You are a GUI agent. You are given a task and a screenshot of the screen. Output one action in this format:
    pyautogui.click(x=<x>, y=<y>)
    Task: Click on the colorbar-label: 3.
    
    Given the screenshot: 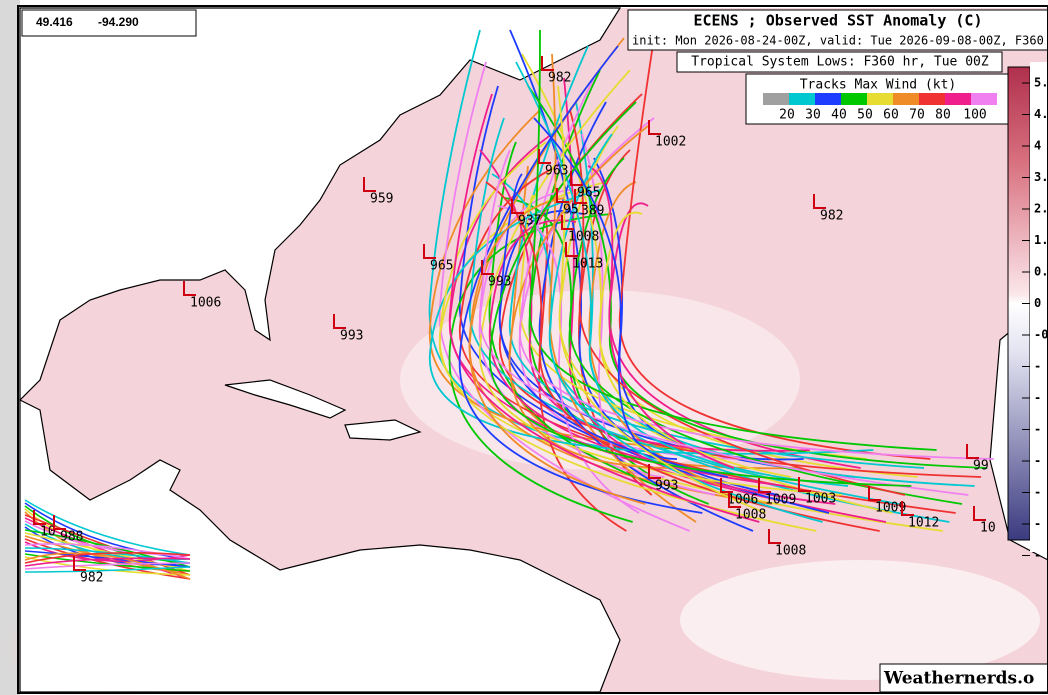 What is the action you would take?
    pyautogui.click(x=1041, y=177)
    